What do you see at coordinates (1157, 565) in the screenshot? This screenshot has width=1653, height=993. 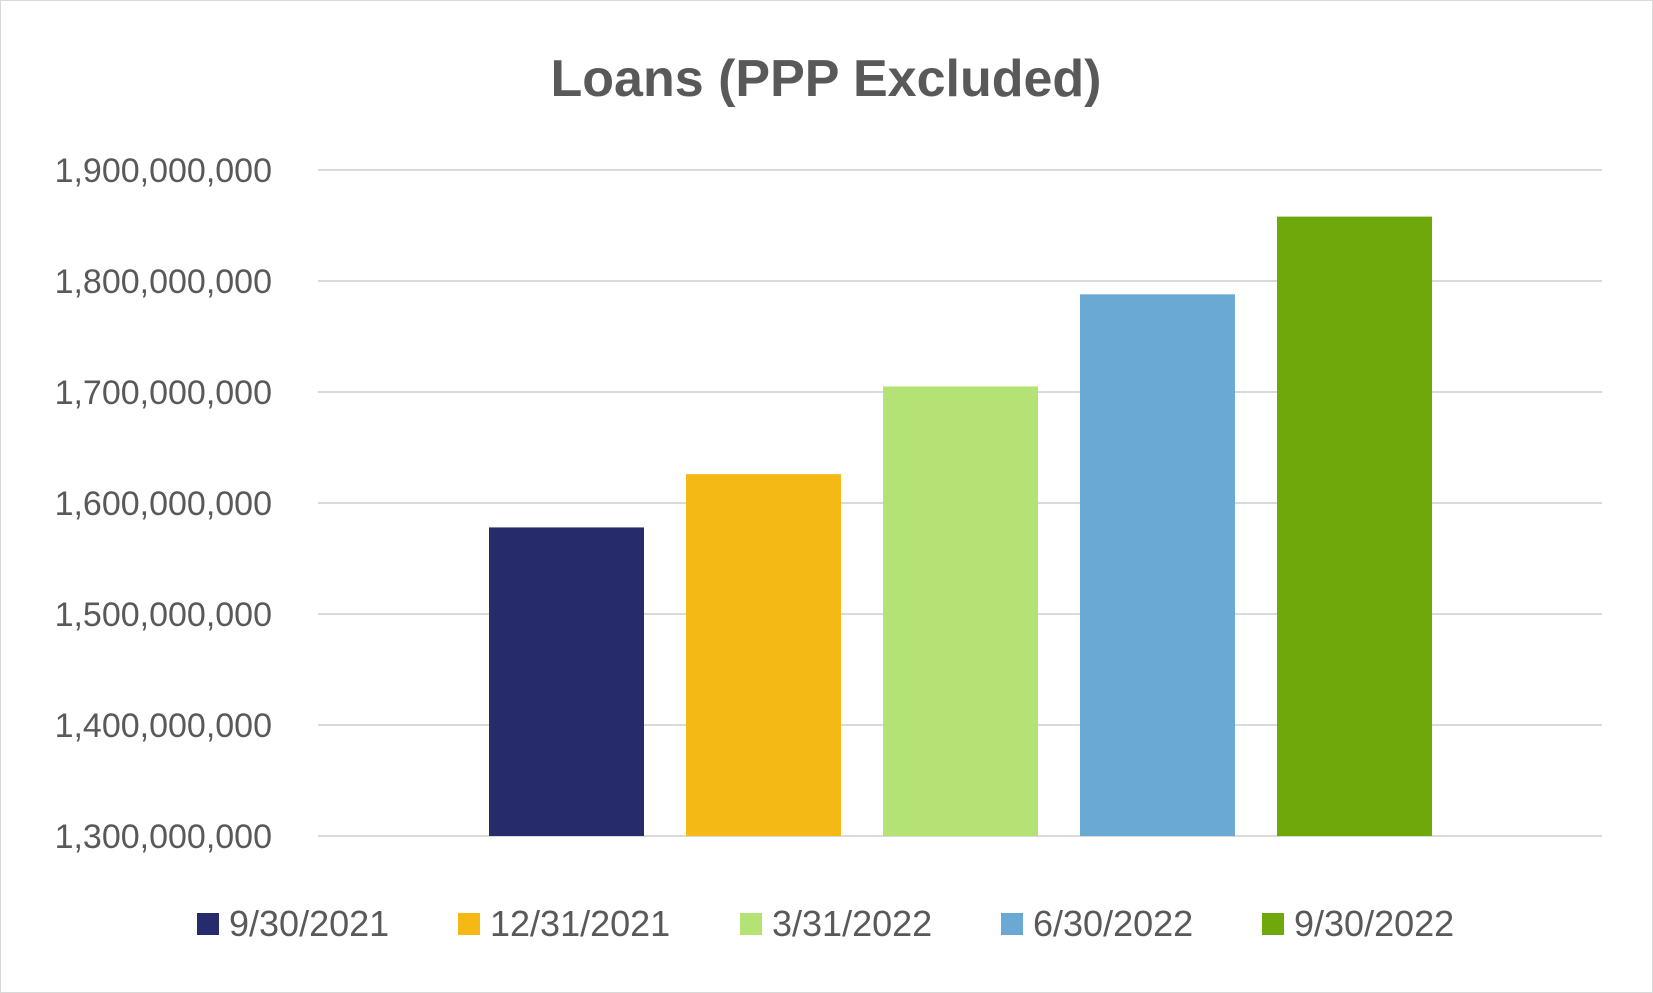 I see `bar-6-30-2022` at bounding box center [1157, 565].